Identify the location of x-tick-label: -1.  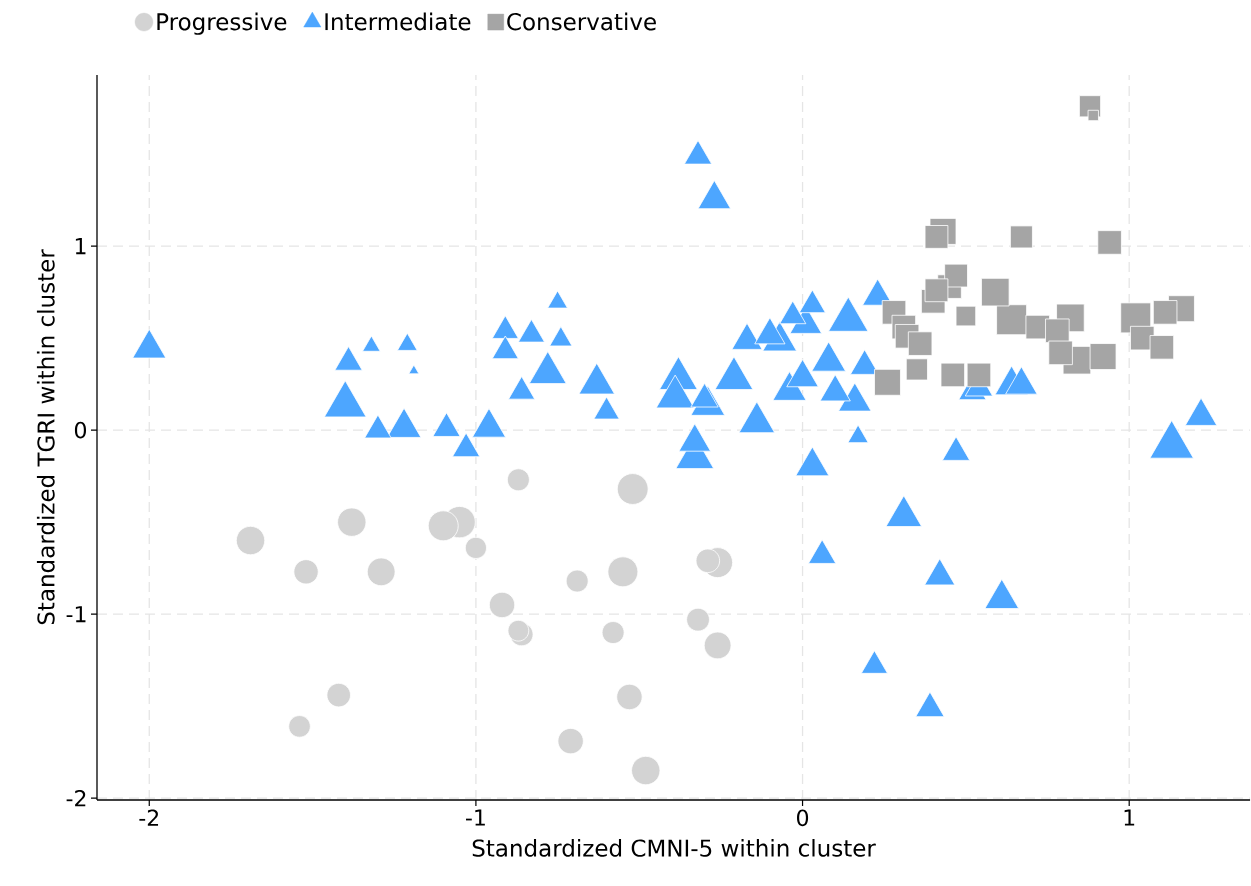
(475, 817).